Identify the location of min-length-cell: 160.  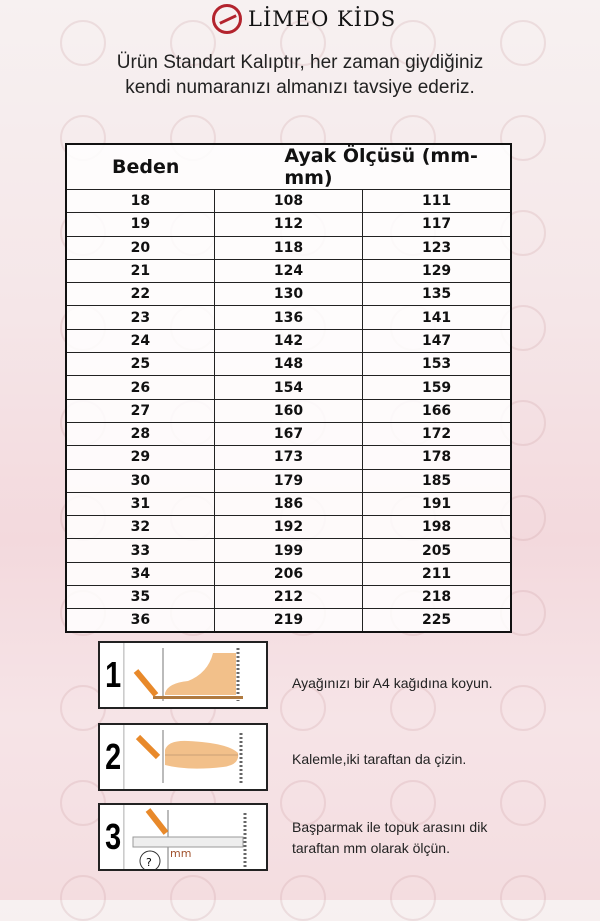
(288, 410).